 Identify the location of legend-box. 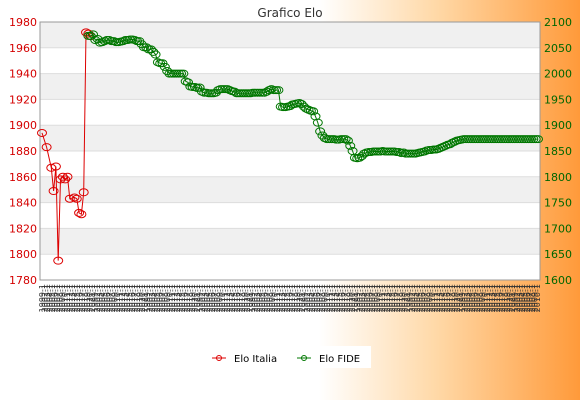
(288, 357).